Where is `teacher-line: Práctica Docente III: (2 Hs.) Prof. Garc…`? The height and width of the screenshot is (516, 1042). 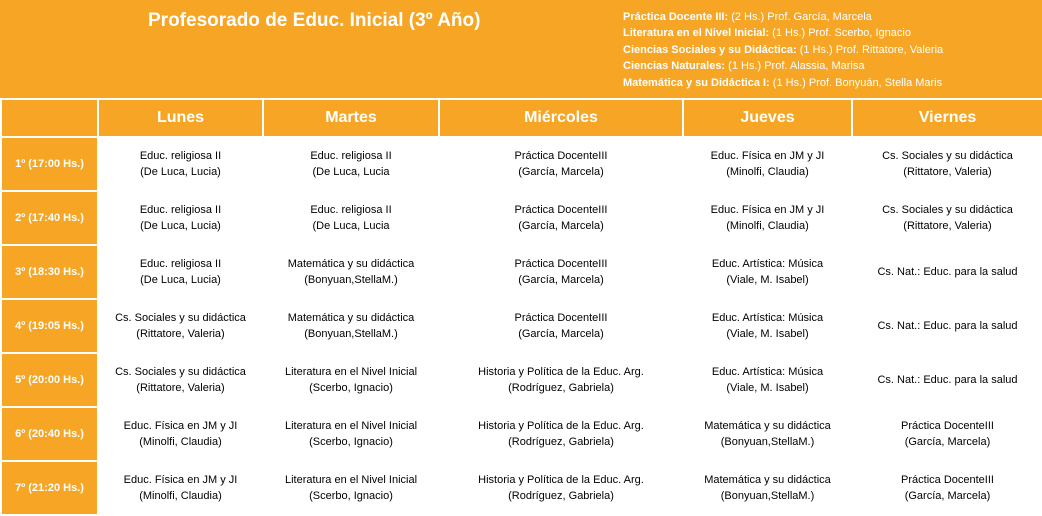
teacher-line: Práctica Docente III: (2 Hs.) Prof. Garc… is located at coordinates (783, 17).